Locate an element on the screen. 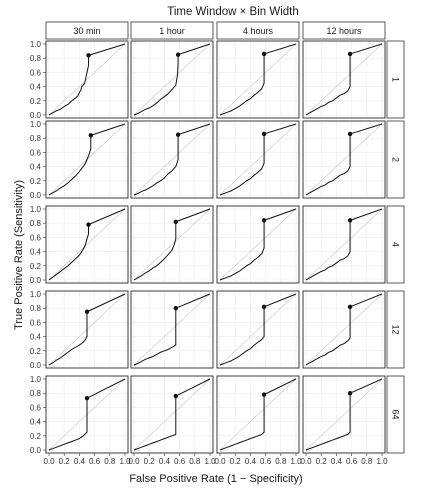  x-tick-label: 0.4 is located at coordinates (251, 461).